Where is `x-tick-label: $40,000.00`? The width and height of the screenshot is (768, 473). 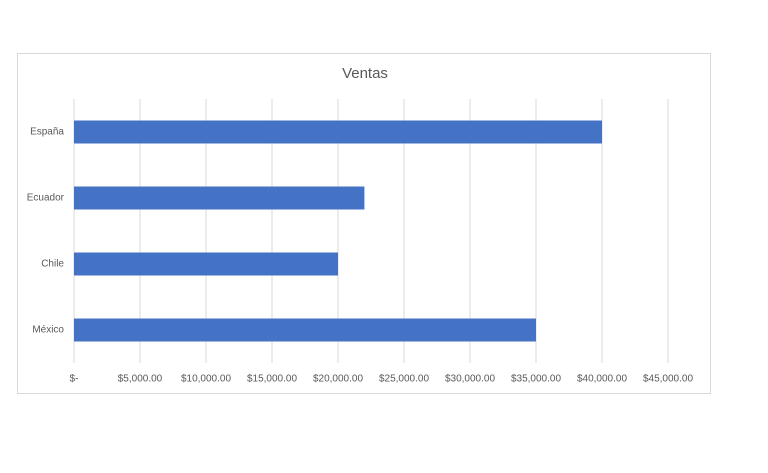 x-tick-label: $40,000.00 is located at coordinates (602, 379).